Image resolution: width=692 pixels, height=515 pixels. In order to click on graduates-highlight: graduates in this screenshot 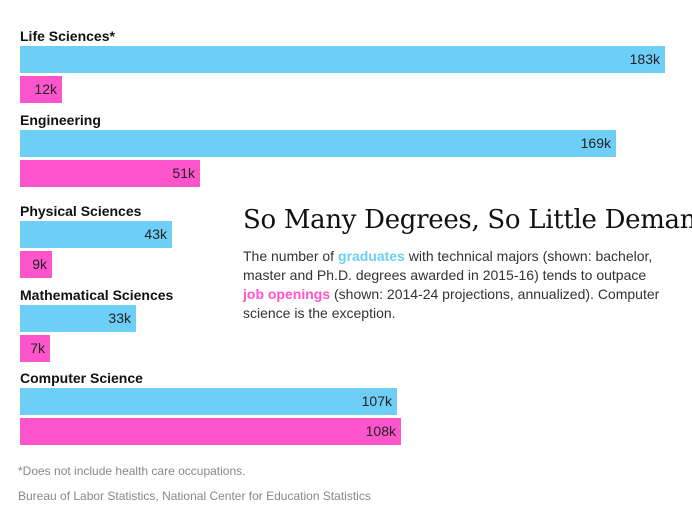, I will do `click(371, 256)`.